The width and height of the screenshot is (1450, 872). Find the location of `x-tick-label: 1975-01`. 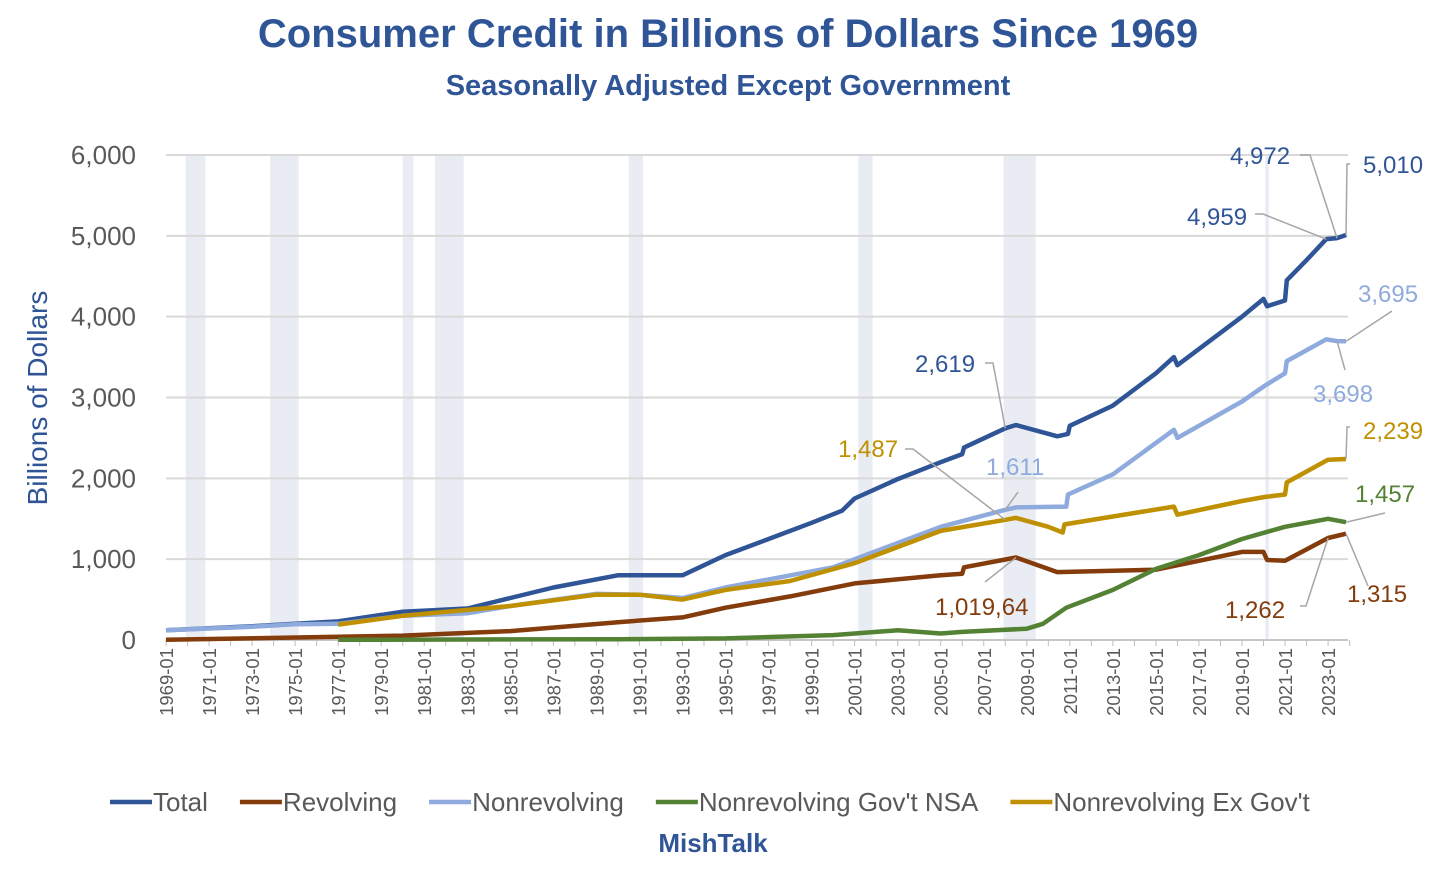

x-tick-label: 1975-01 is located at coordinates (295, 682).